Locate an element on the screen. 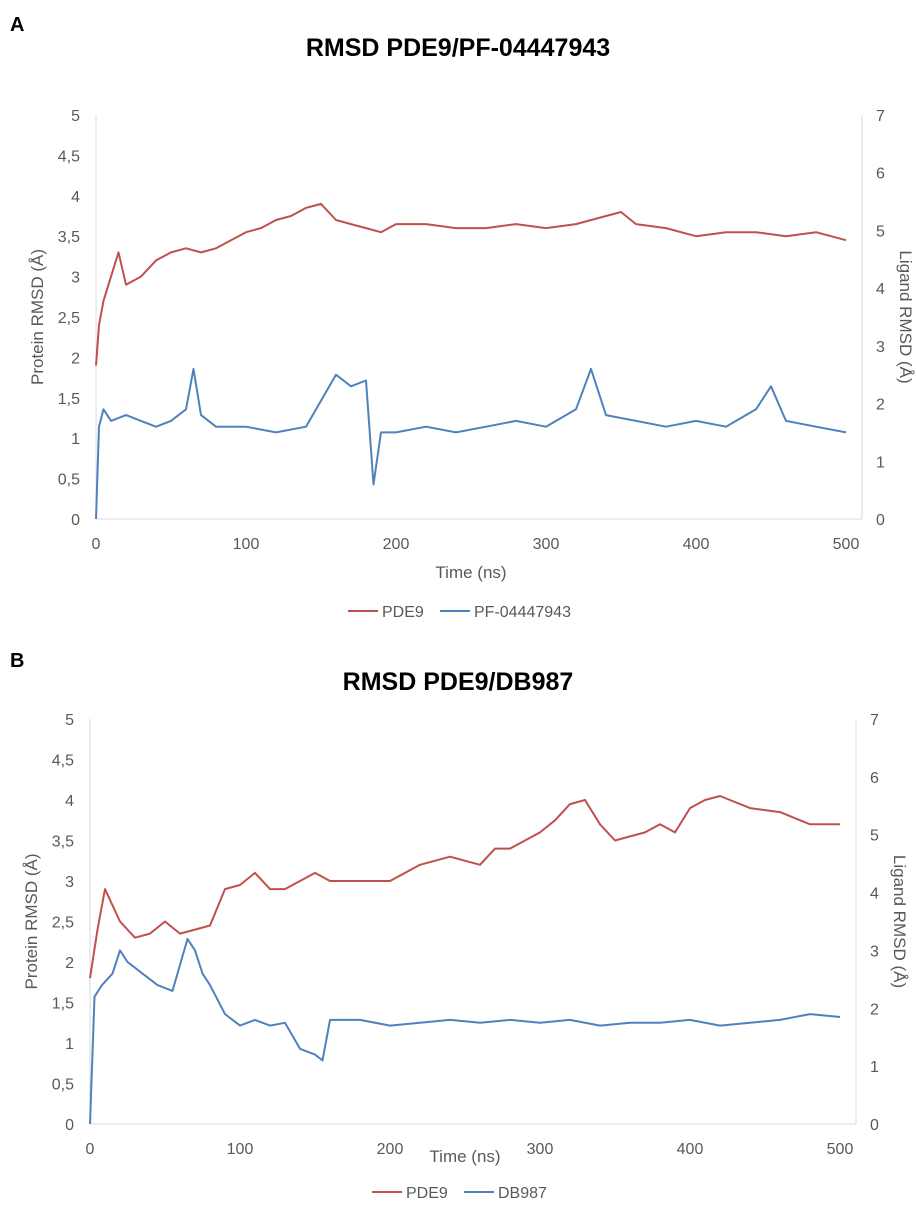  legend-label: DB987 is located at coordinates (522, 1193).